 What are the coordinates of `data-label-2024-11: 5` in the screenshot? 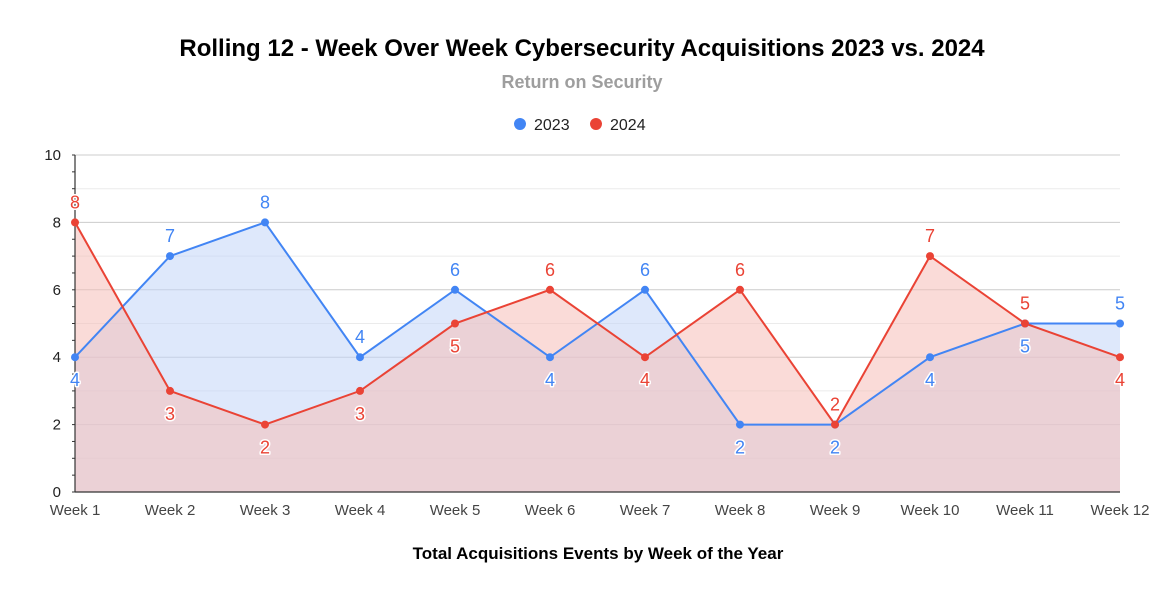 It's located at (1025, 304).